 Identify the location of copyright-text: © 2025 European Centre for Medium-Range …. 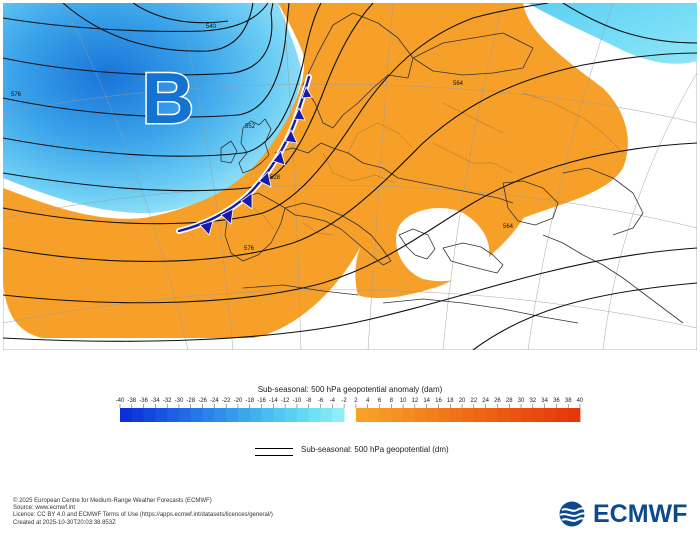
(112, 501).